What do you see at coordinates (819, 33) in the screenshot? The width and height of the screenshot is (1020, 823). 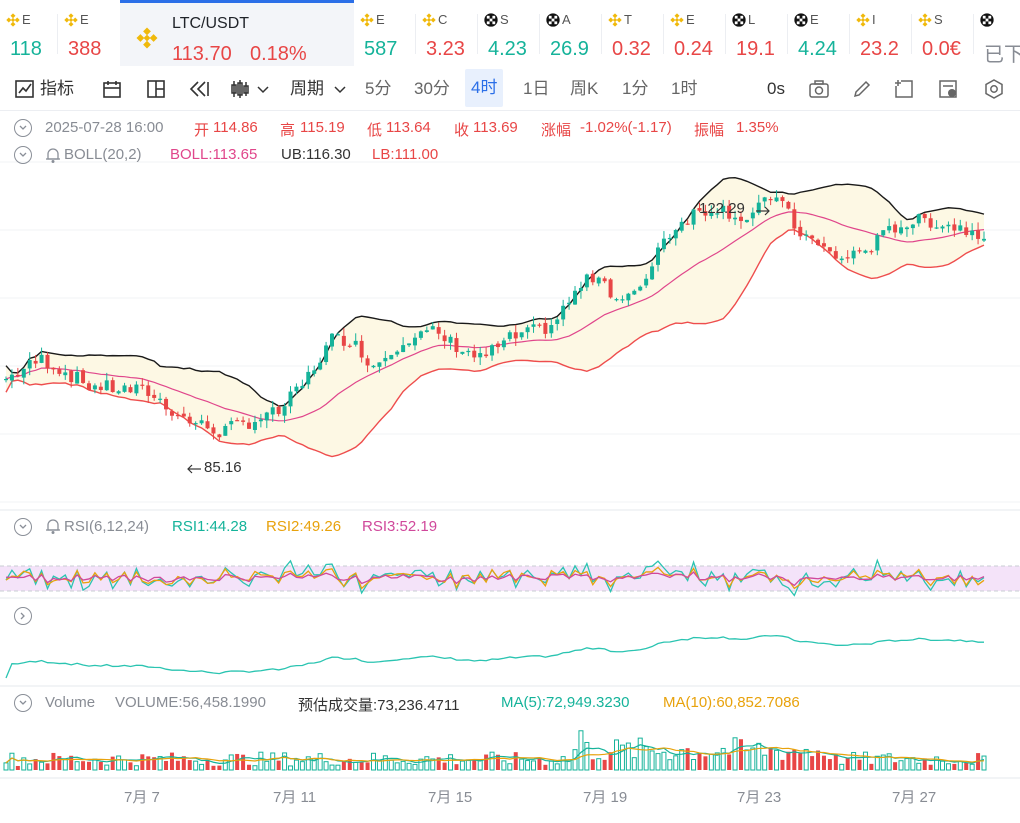 I see `ticker-item: E 4.24` at bounding box center [819, 33].